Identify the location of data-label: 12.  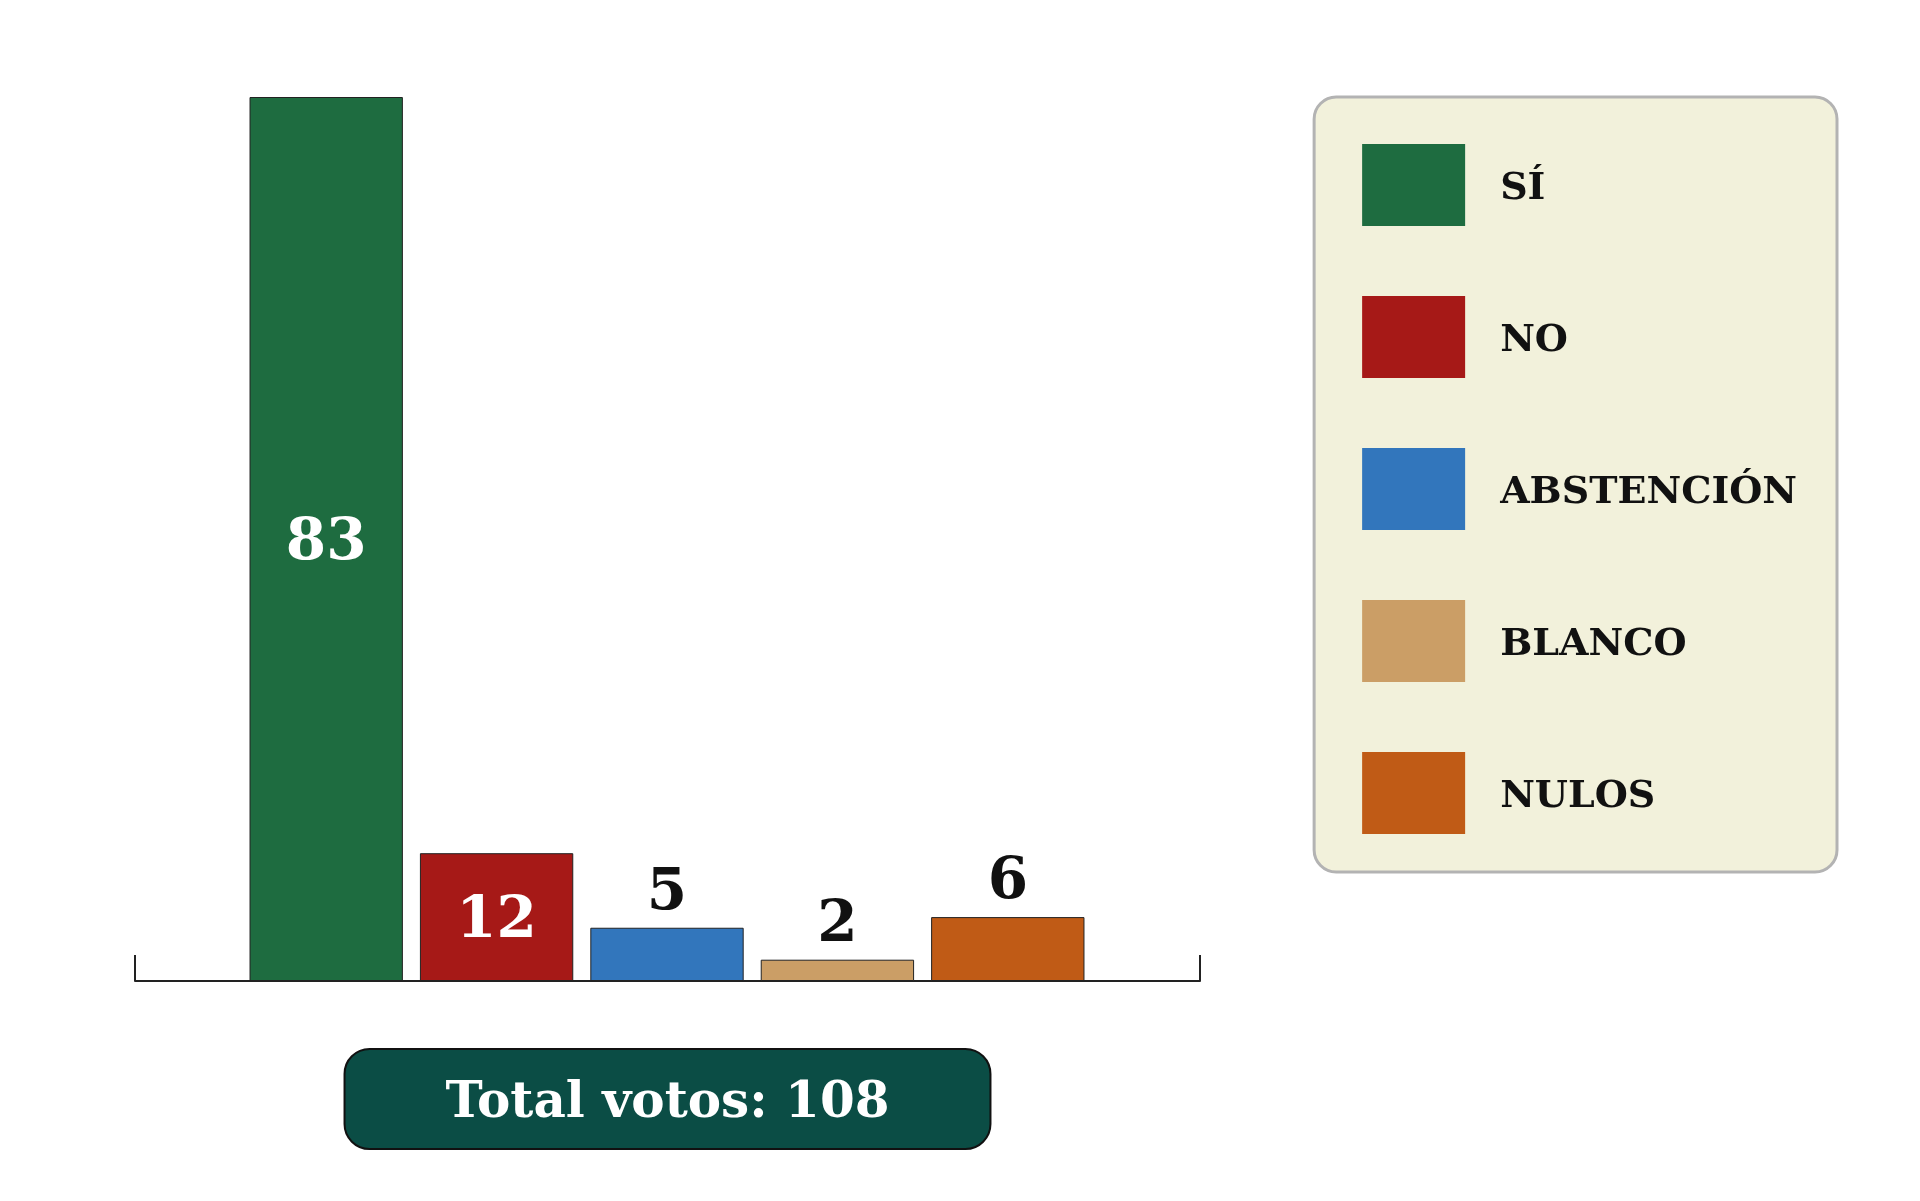
(496, 917).